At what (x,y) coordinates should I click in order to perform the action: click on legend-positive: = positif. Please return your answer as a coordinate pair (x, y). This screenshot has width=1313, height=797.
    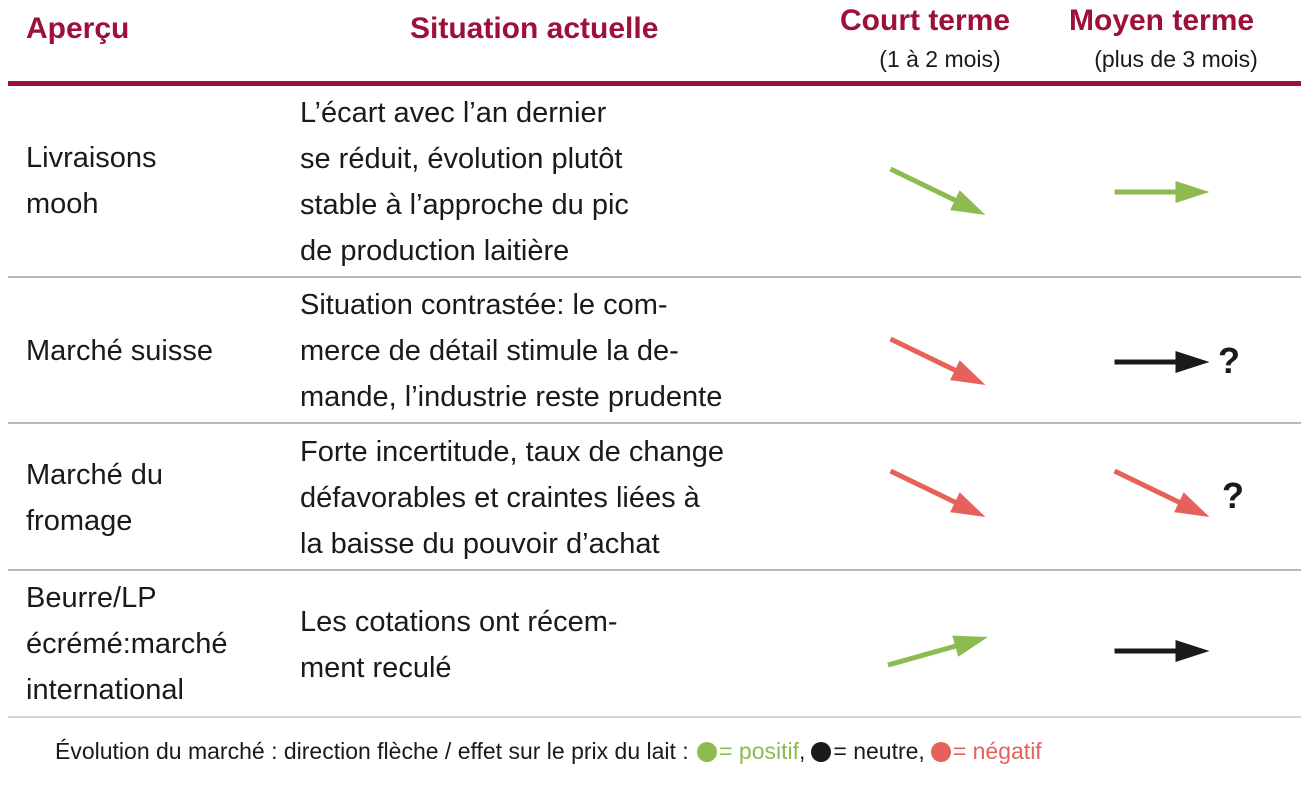
    Looking at the image, I should click on (759, 751).